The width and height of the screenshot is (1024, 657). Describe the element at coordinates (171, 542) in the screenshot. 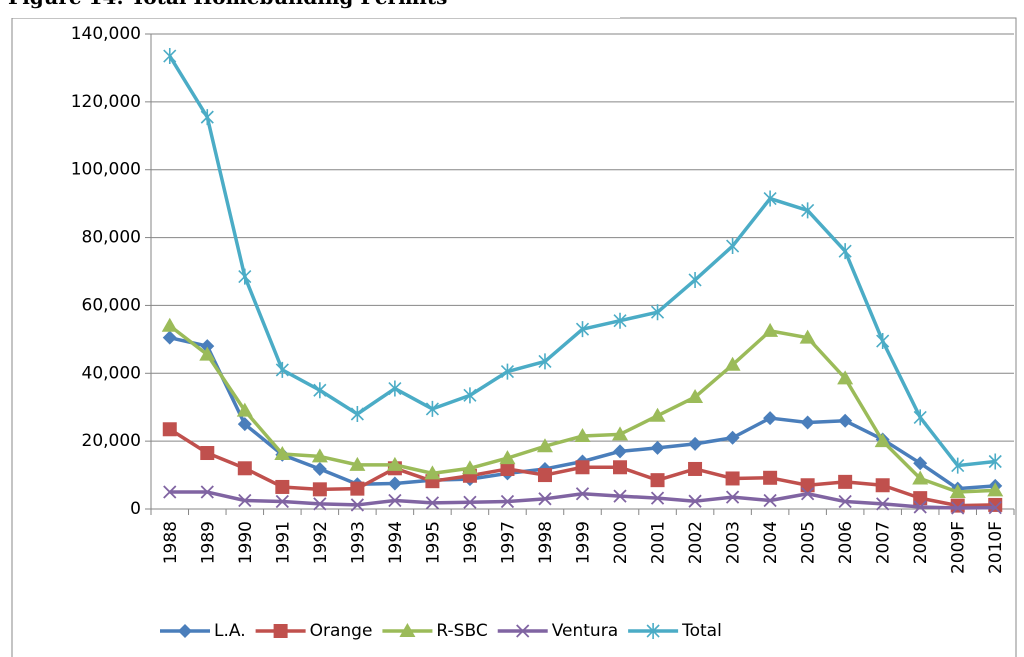

I see `x-tick-label: 1988` at that location.